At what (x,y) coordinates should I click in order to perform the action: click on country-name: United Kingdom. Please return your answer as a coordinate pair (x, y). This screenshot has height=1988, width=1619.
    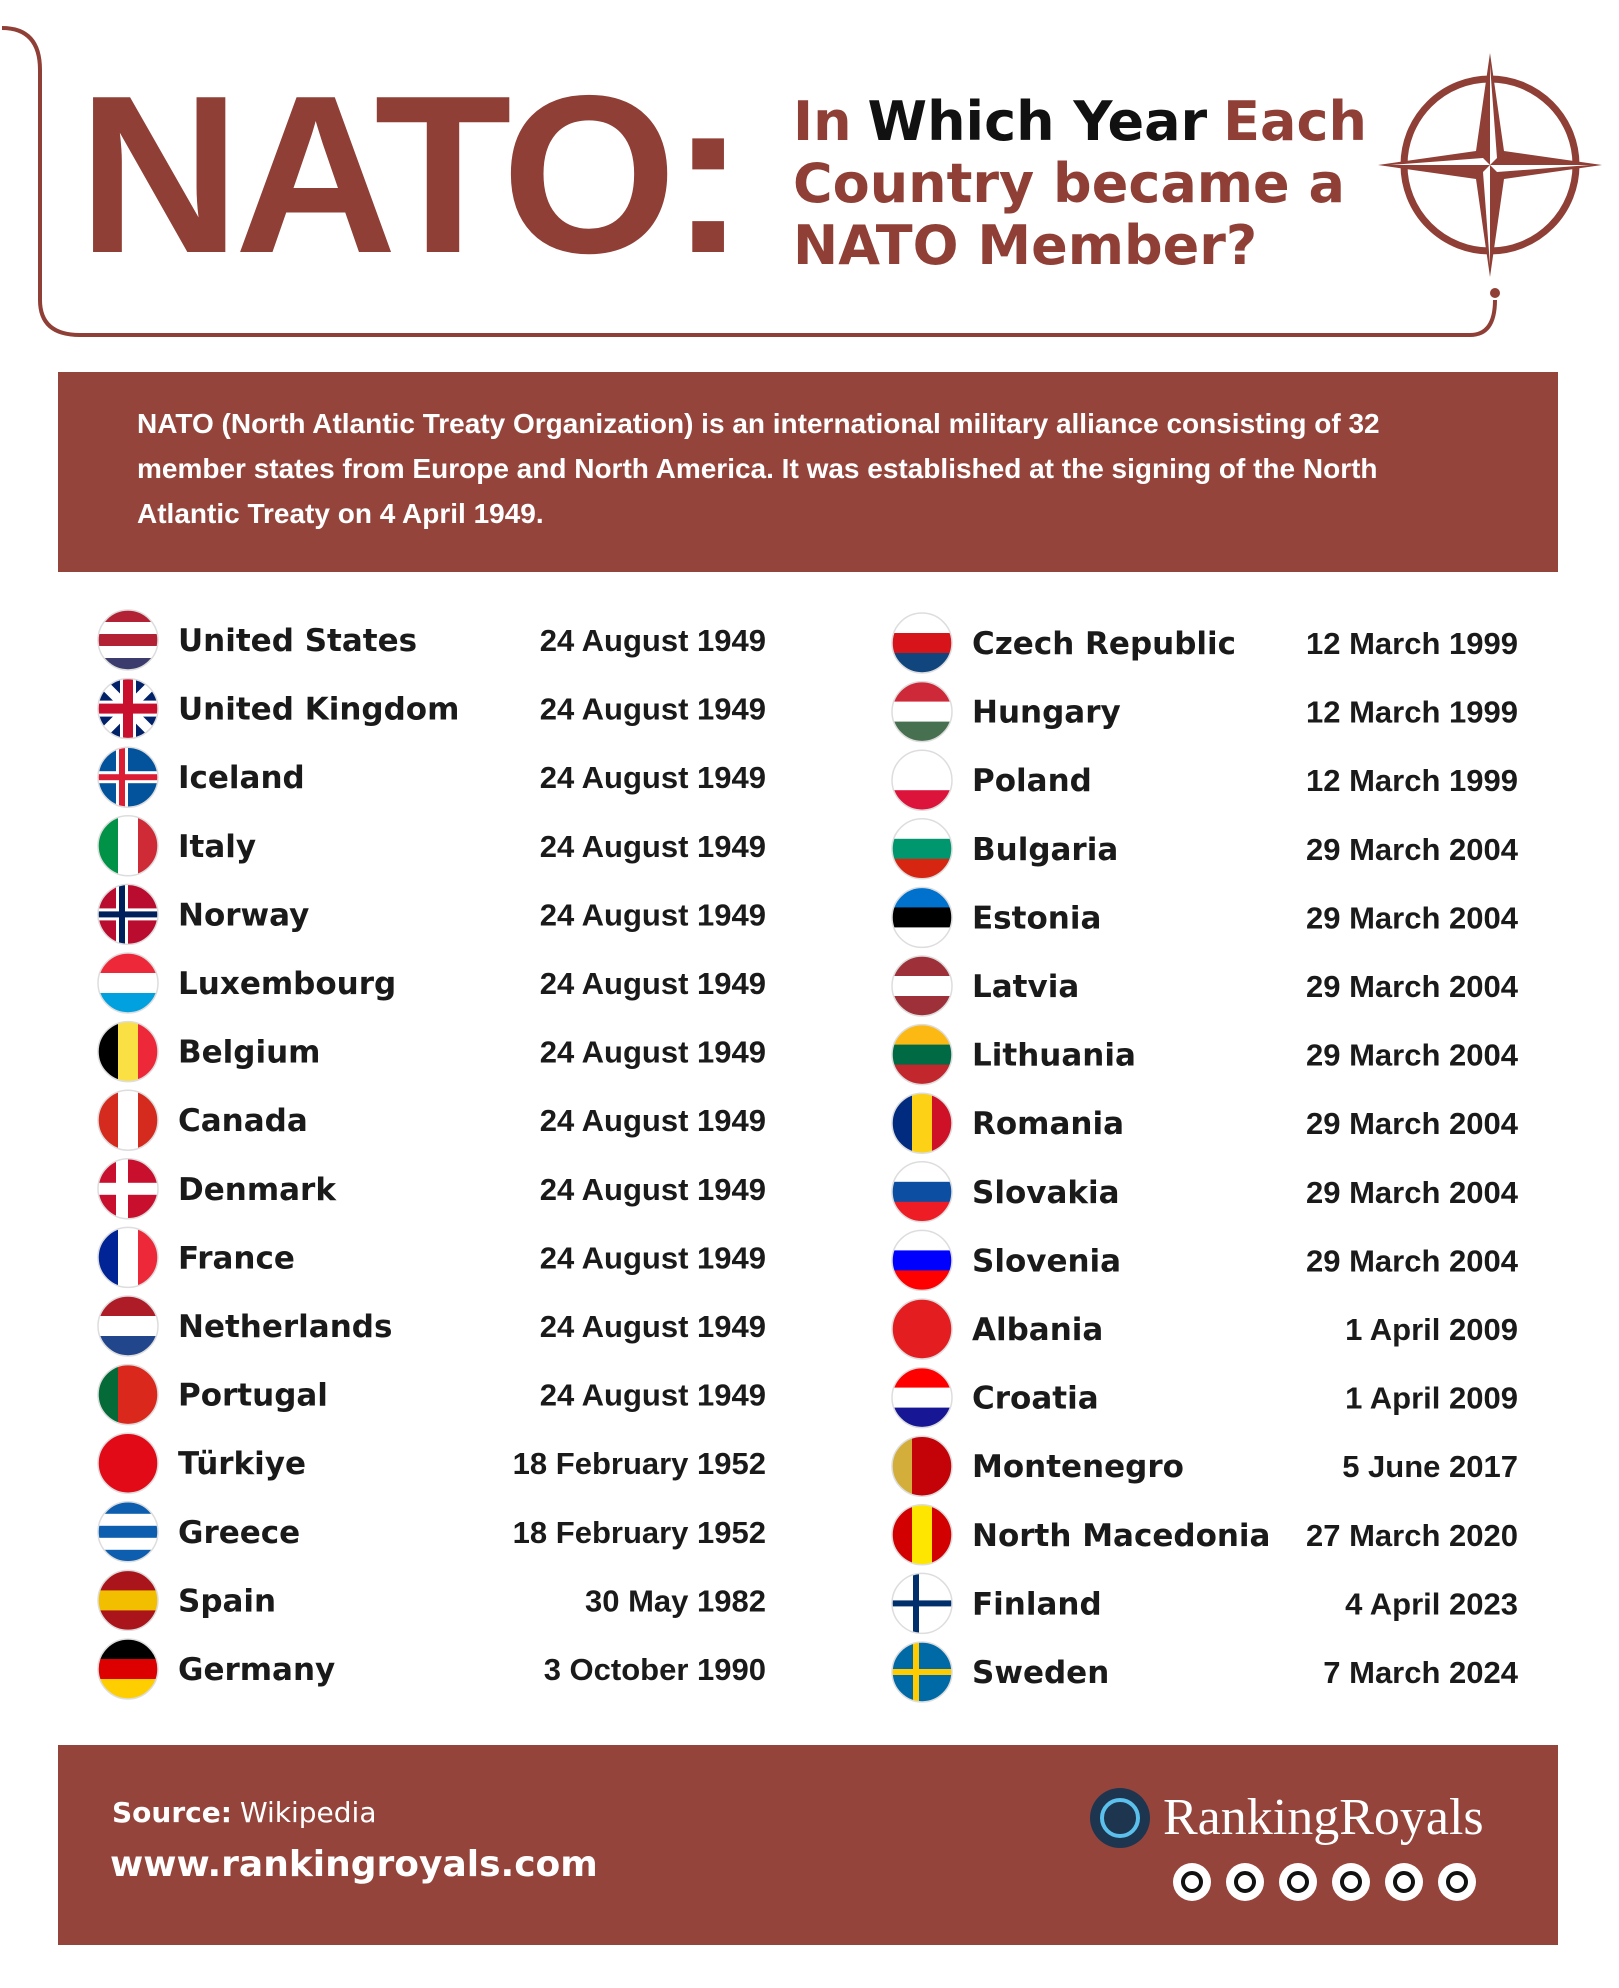
    Looking at the image, I should click on (318, 710).